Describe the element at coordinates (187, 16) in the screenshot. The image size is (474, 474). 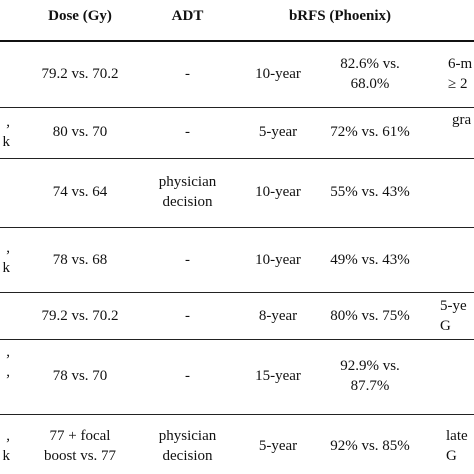
I see `header-adt: ADT` at that location.